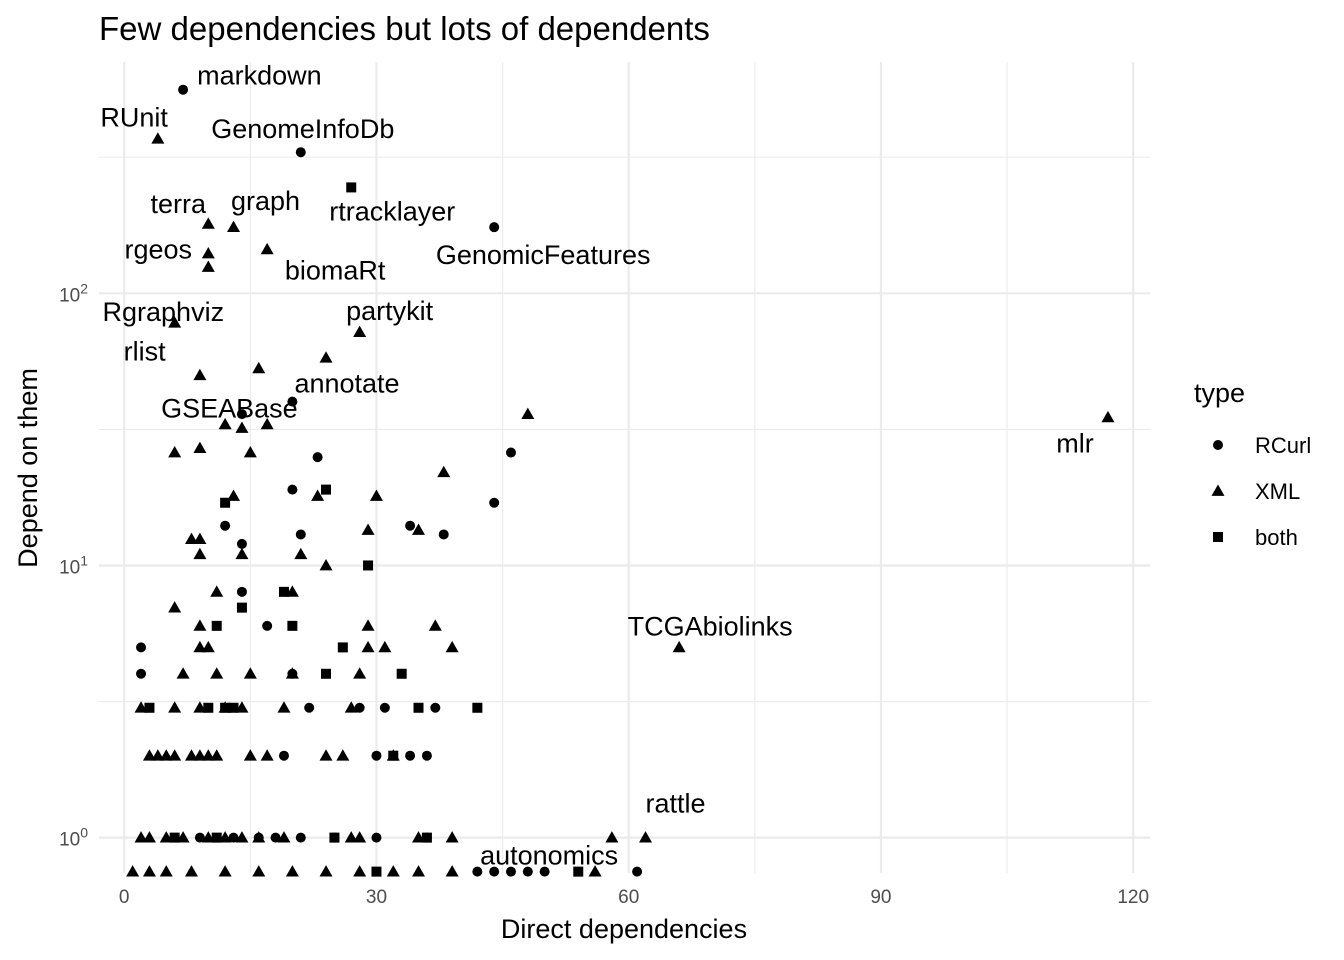  What do you see at coordinates (1219, 393) in the screenshot?
I see `legend-title: type` at bounding box center [1219, 393].